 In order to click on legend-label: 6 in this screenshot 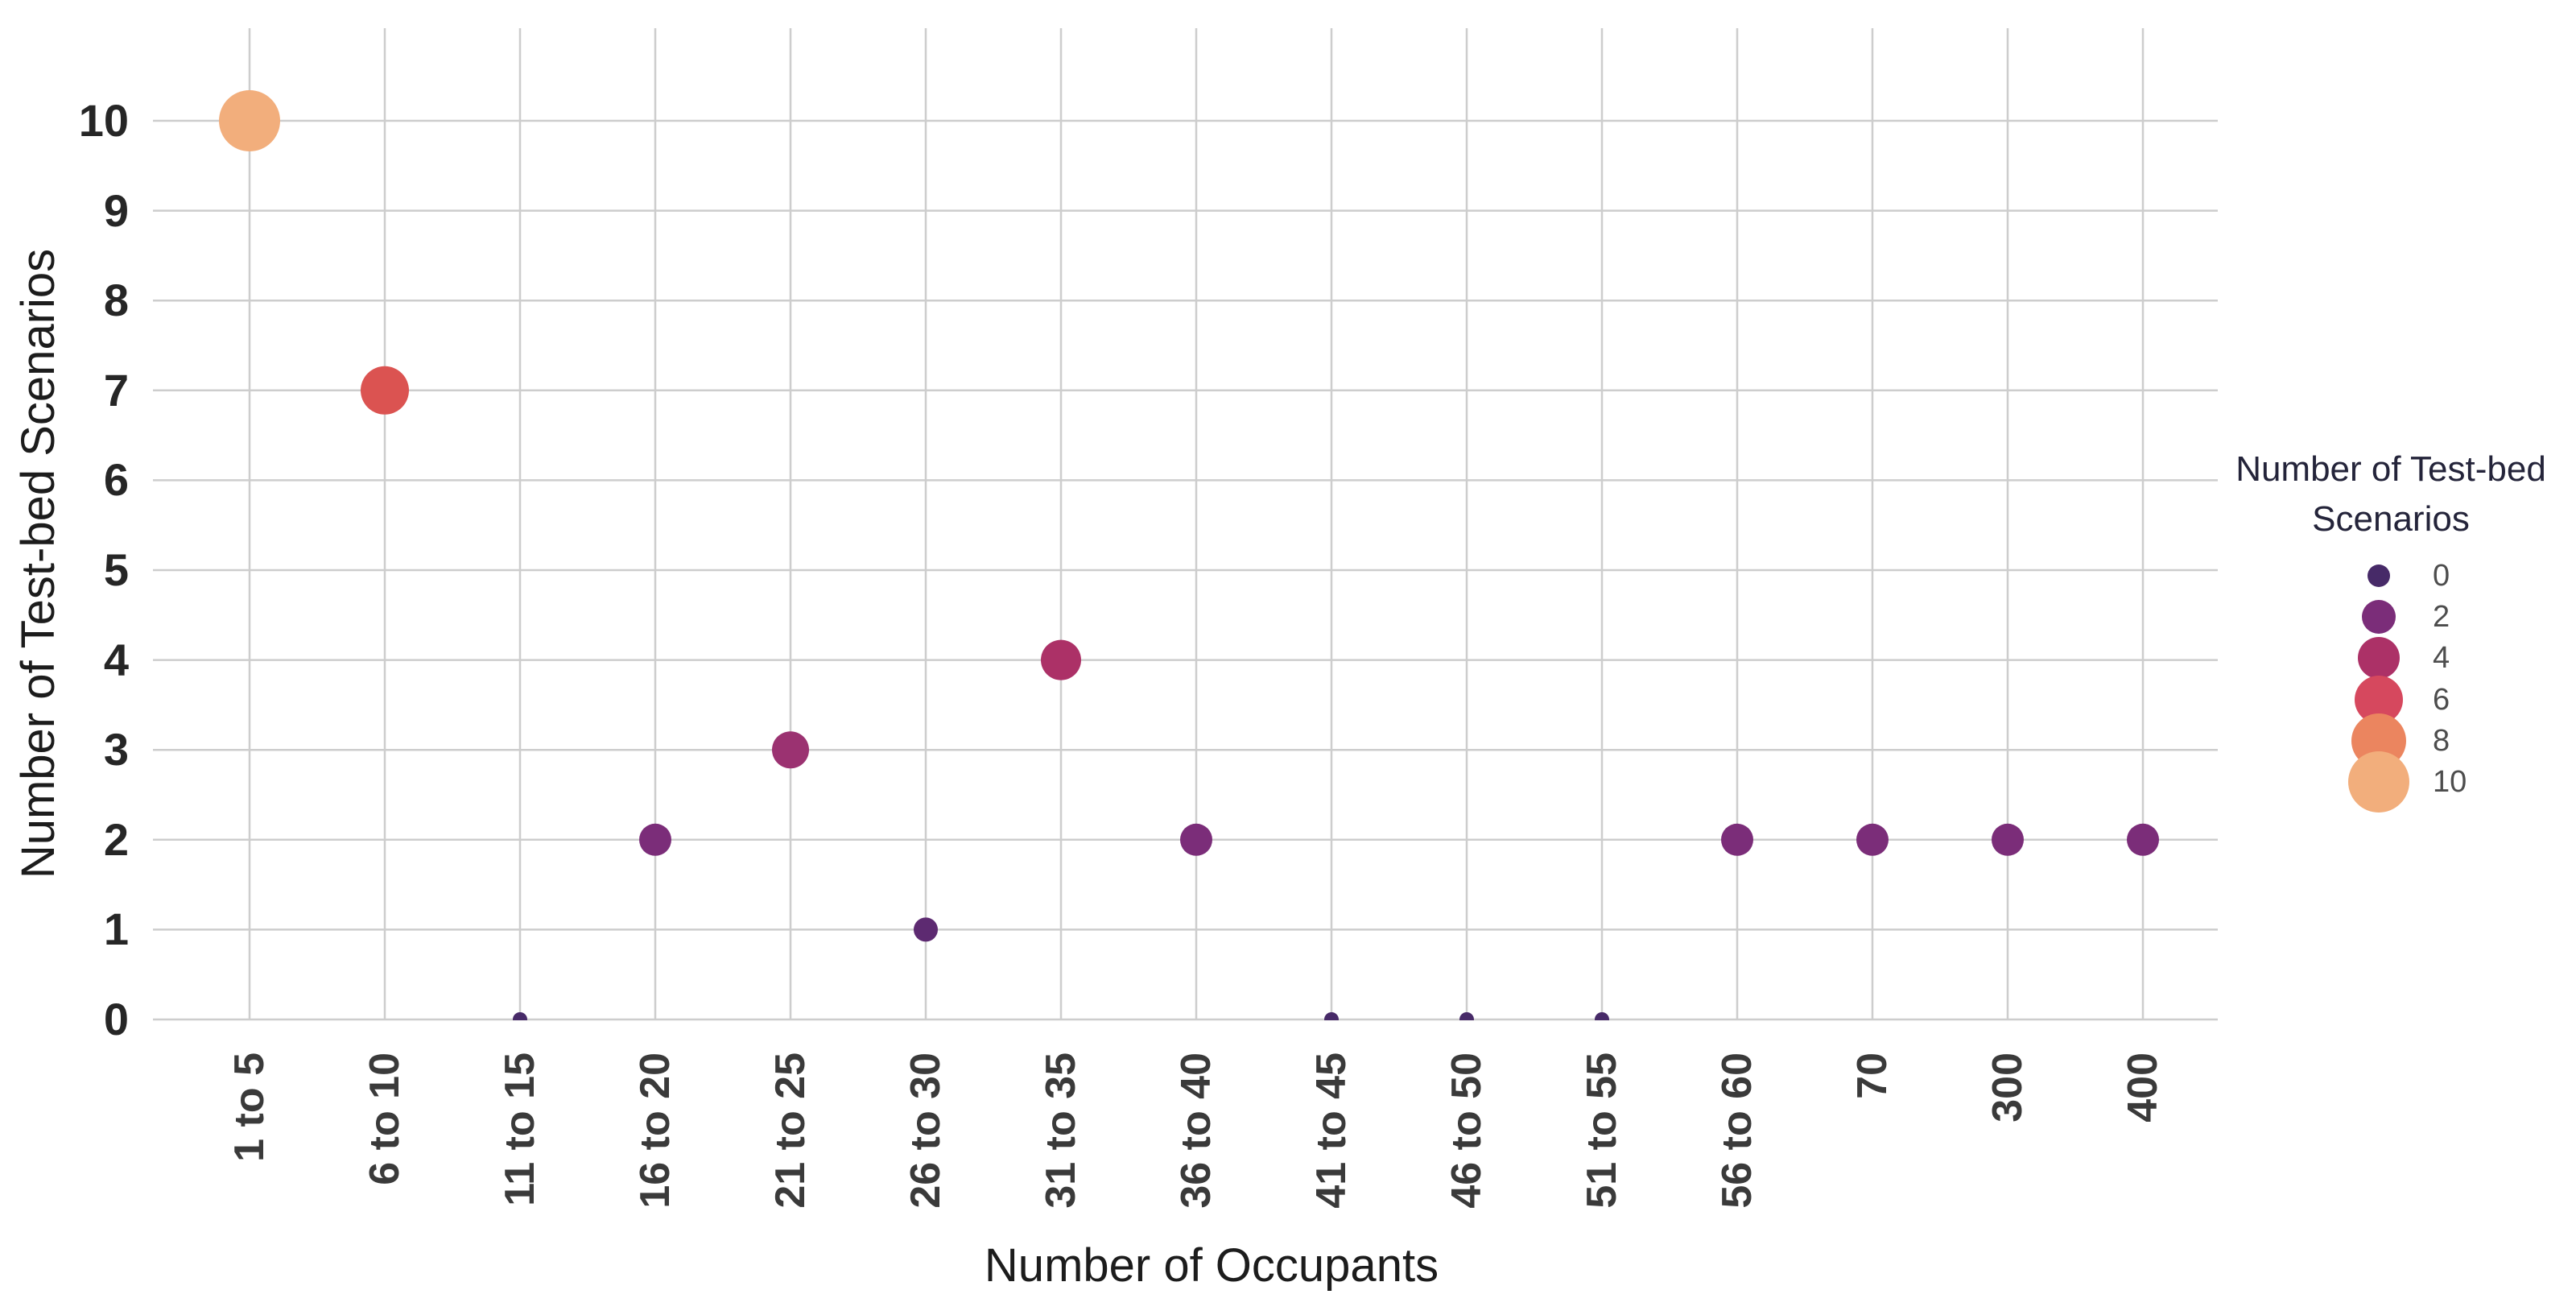, I will do `click(2441, 699)`.